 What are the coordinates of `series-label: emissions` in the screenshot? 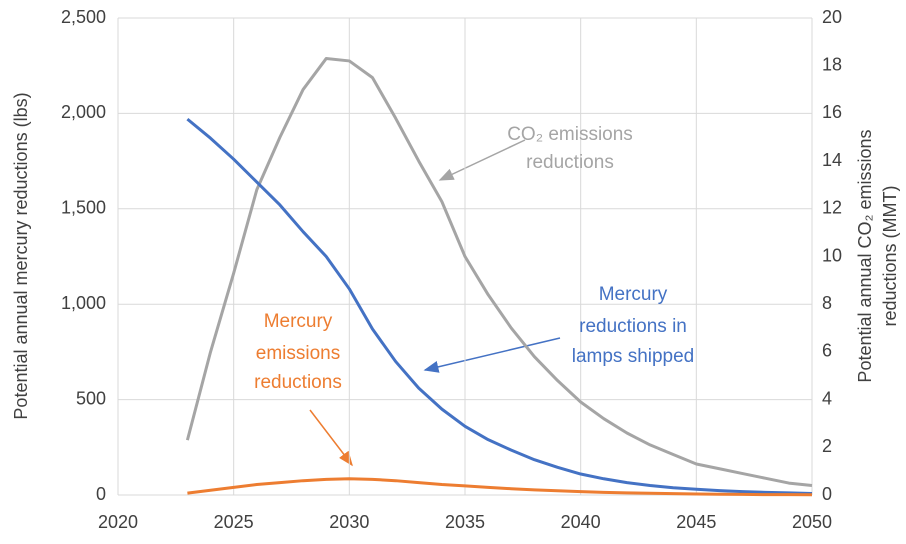 It's located at (298, 353).